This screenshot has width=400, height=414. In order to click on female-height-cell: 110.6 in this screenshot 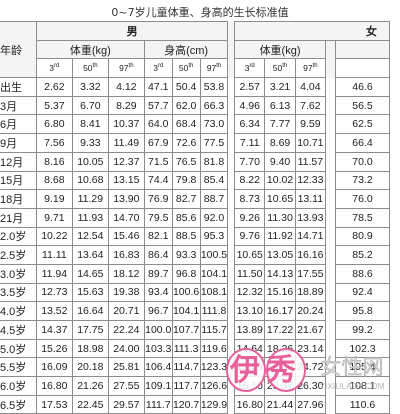, I will do `click(362, 404)`.